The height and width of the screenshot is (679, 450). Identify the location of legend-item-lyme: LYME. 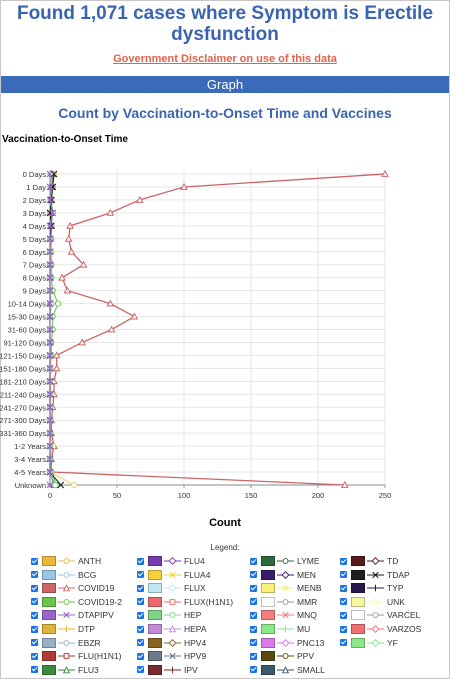
(285, 561).